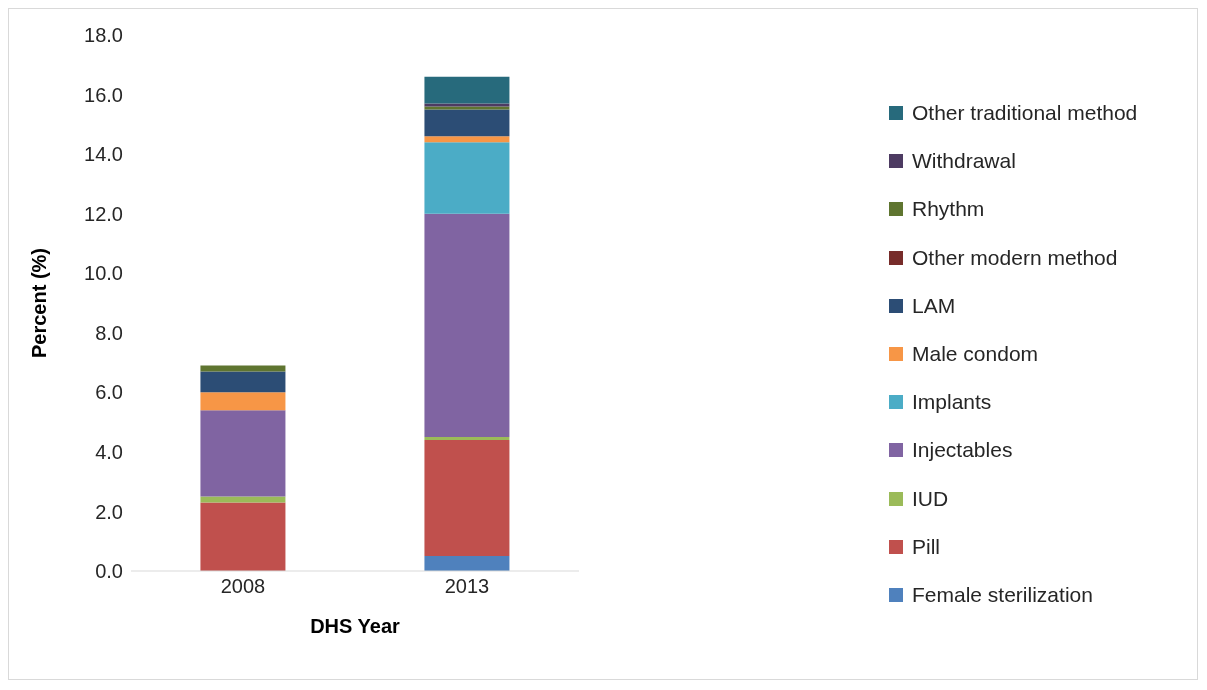 The height and width of the screenshot is (690, 1207). Describe the element at coordinates (926, 546) in the screenshot. I see `legend-label: Pill` at that location.